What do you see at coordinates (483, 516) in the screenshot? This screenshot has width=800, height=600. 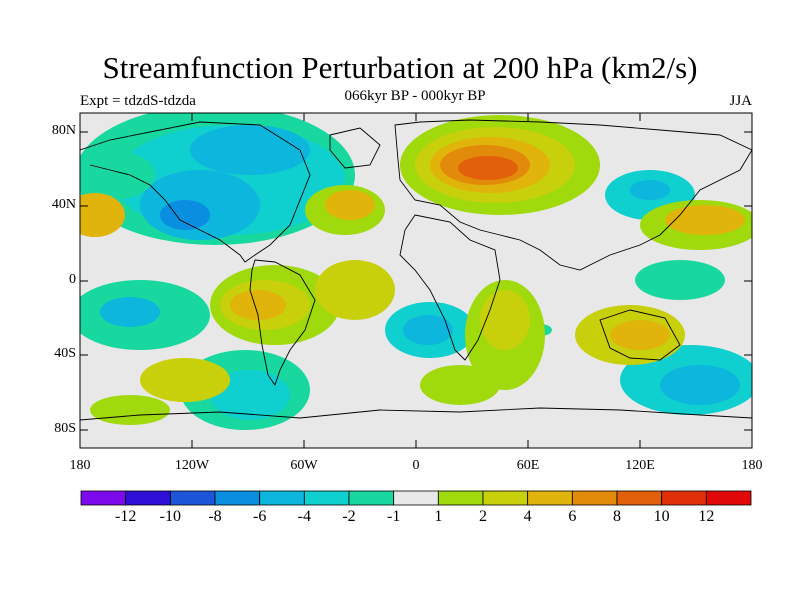 I see `colorbar-label: 2` at bounding box center [483, 516].